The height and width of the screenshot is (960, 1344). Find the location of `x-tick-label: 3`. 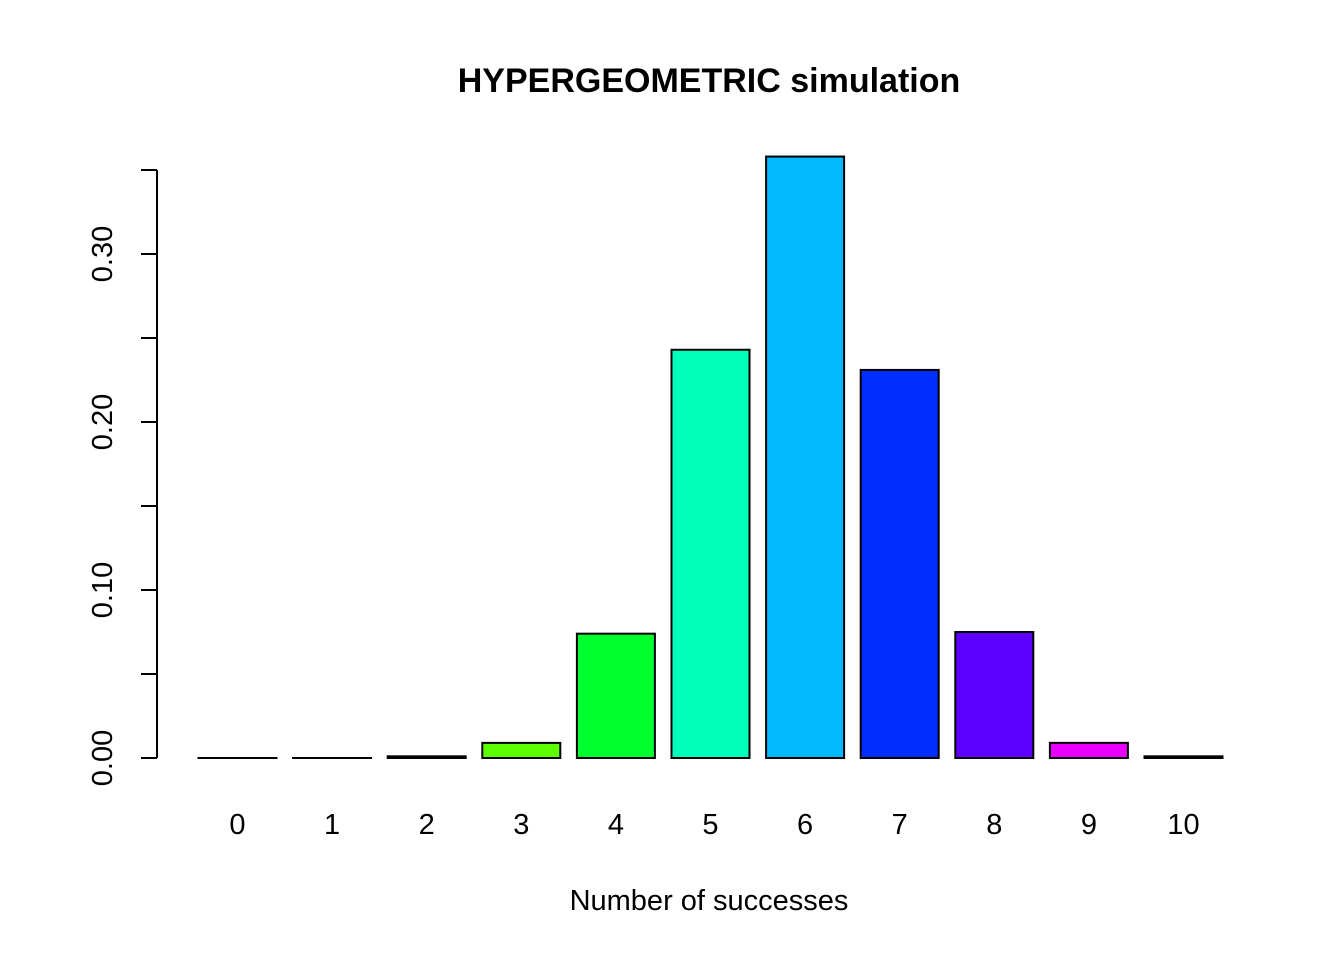

x-tick-label: 3 is located at coordinates (521, 825).